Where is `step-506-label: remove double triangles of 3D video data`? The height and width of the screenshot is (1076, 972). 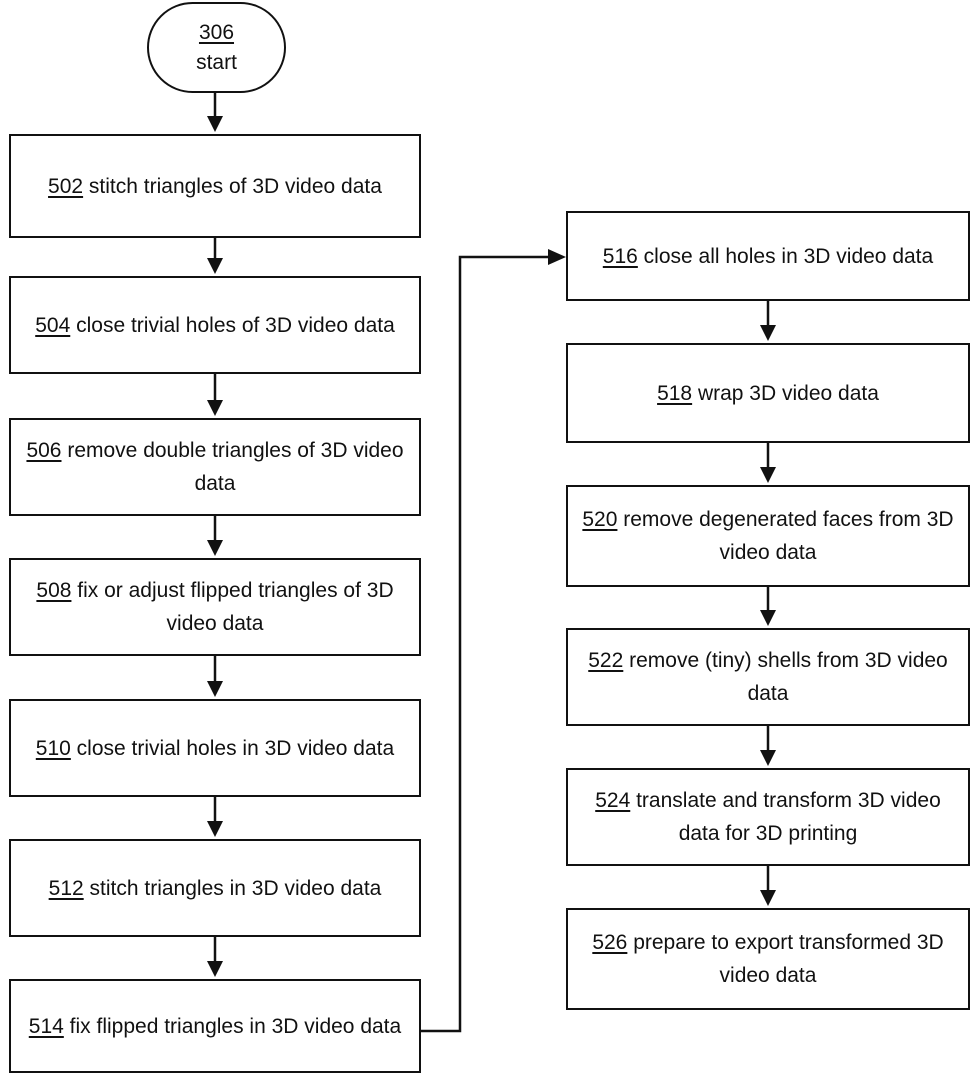
step-506-label: remove double triangles of 3D video data is located at coordinates (232, 467).